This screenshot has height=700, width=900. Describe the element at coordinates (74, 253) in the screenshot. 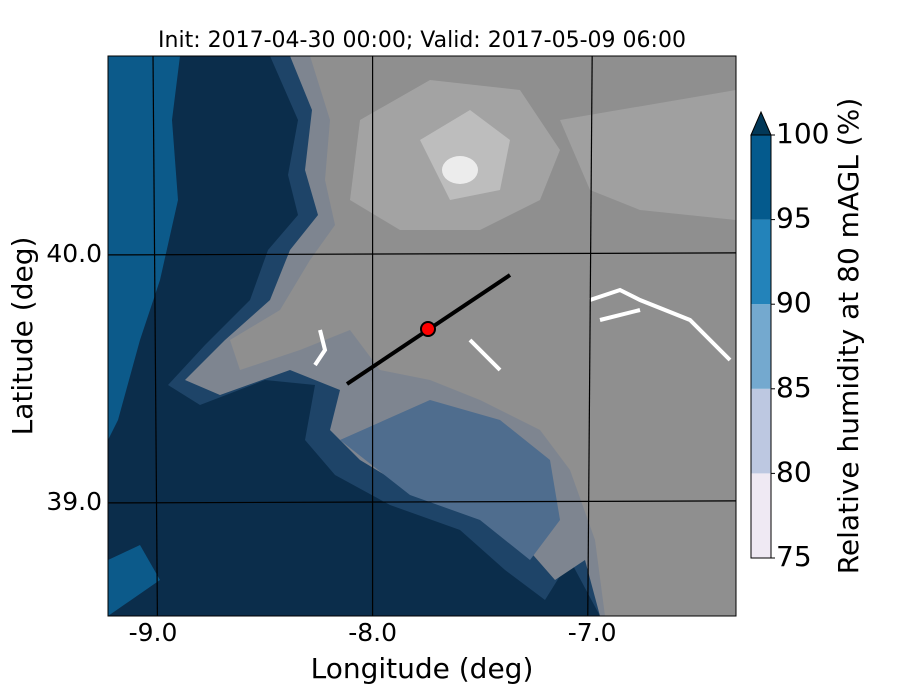

I see `y-tick-label: 40.0` at that location.